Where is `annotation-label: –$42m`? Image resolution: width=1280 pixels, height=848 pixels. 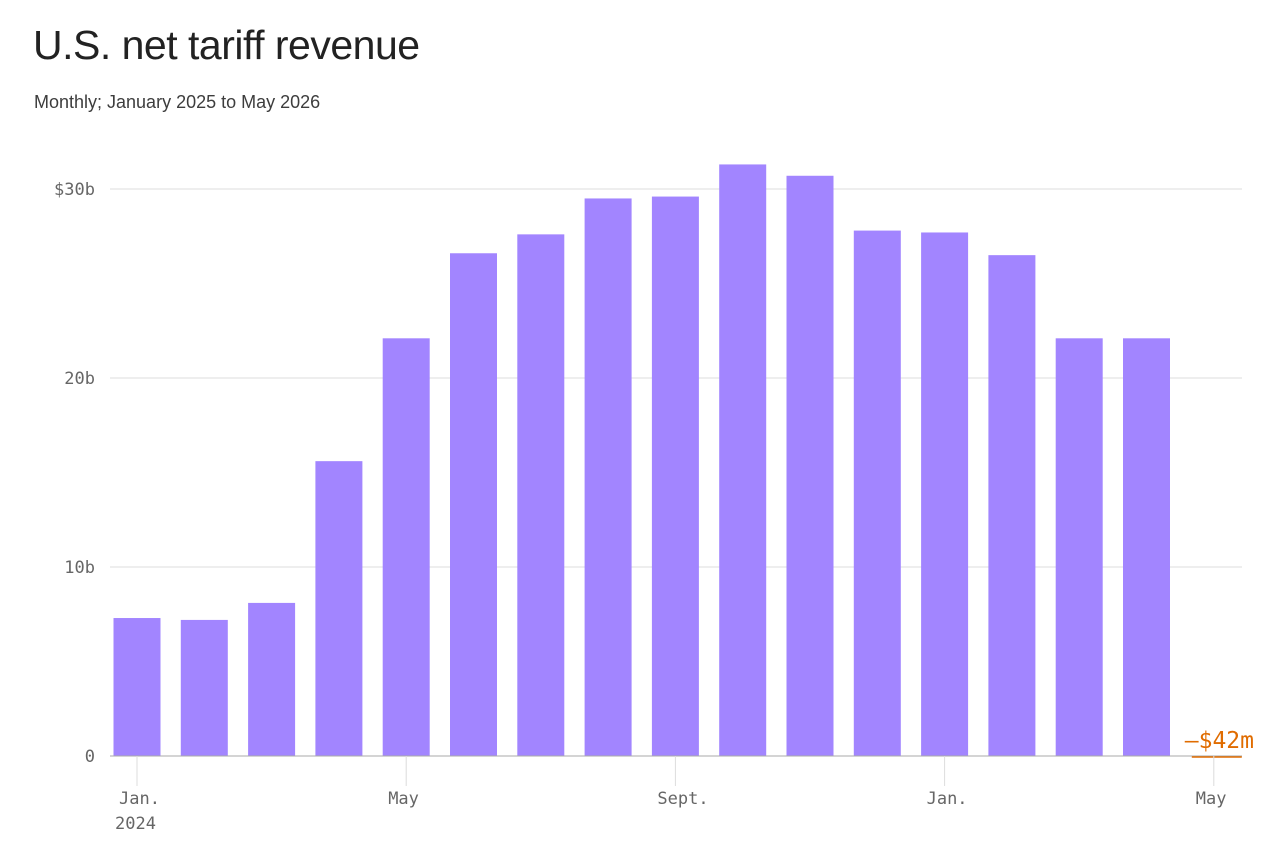
annotation-label: –$42m is located at coordinates (1219, 741).